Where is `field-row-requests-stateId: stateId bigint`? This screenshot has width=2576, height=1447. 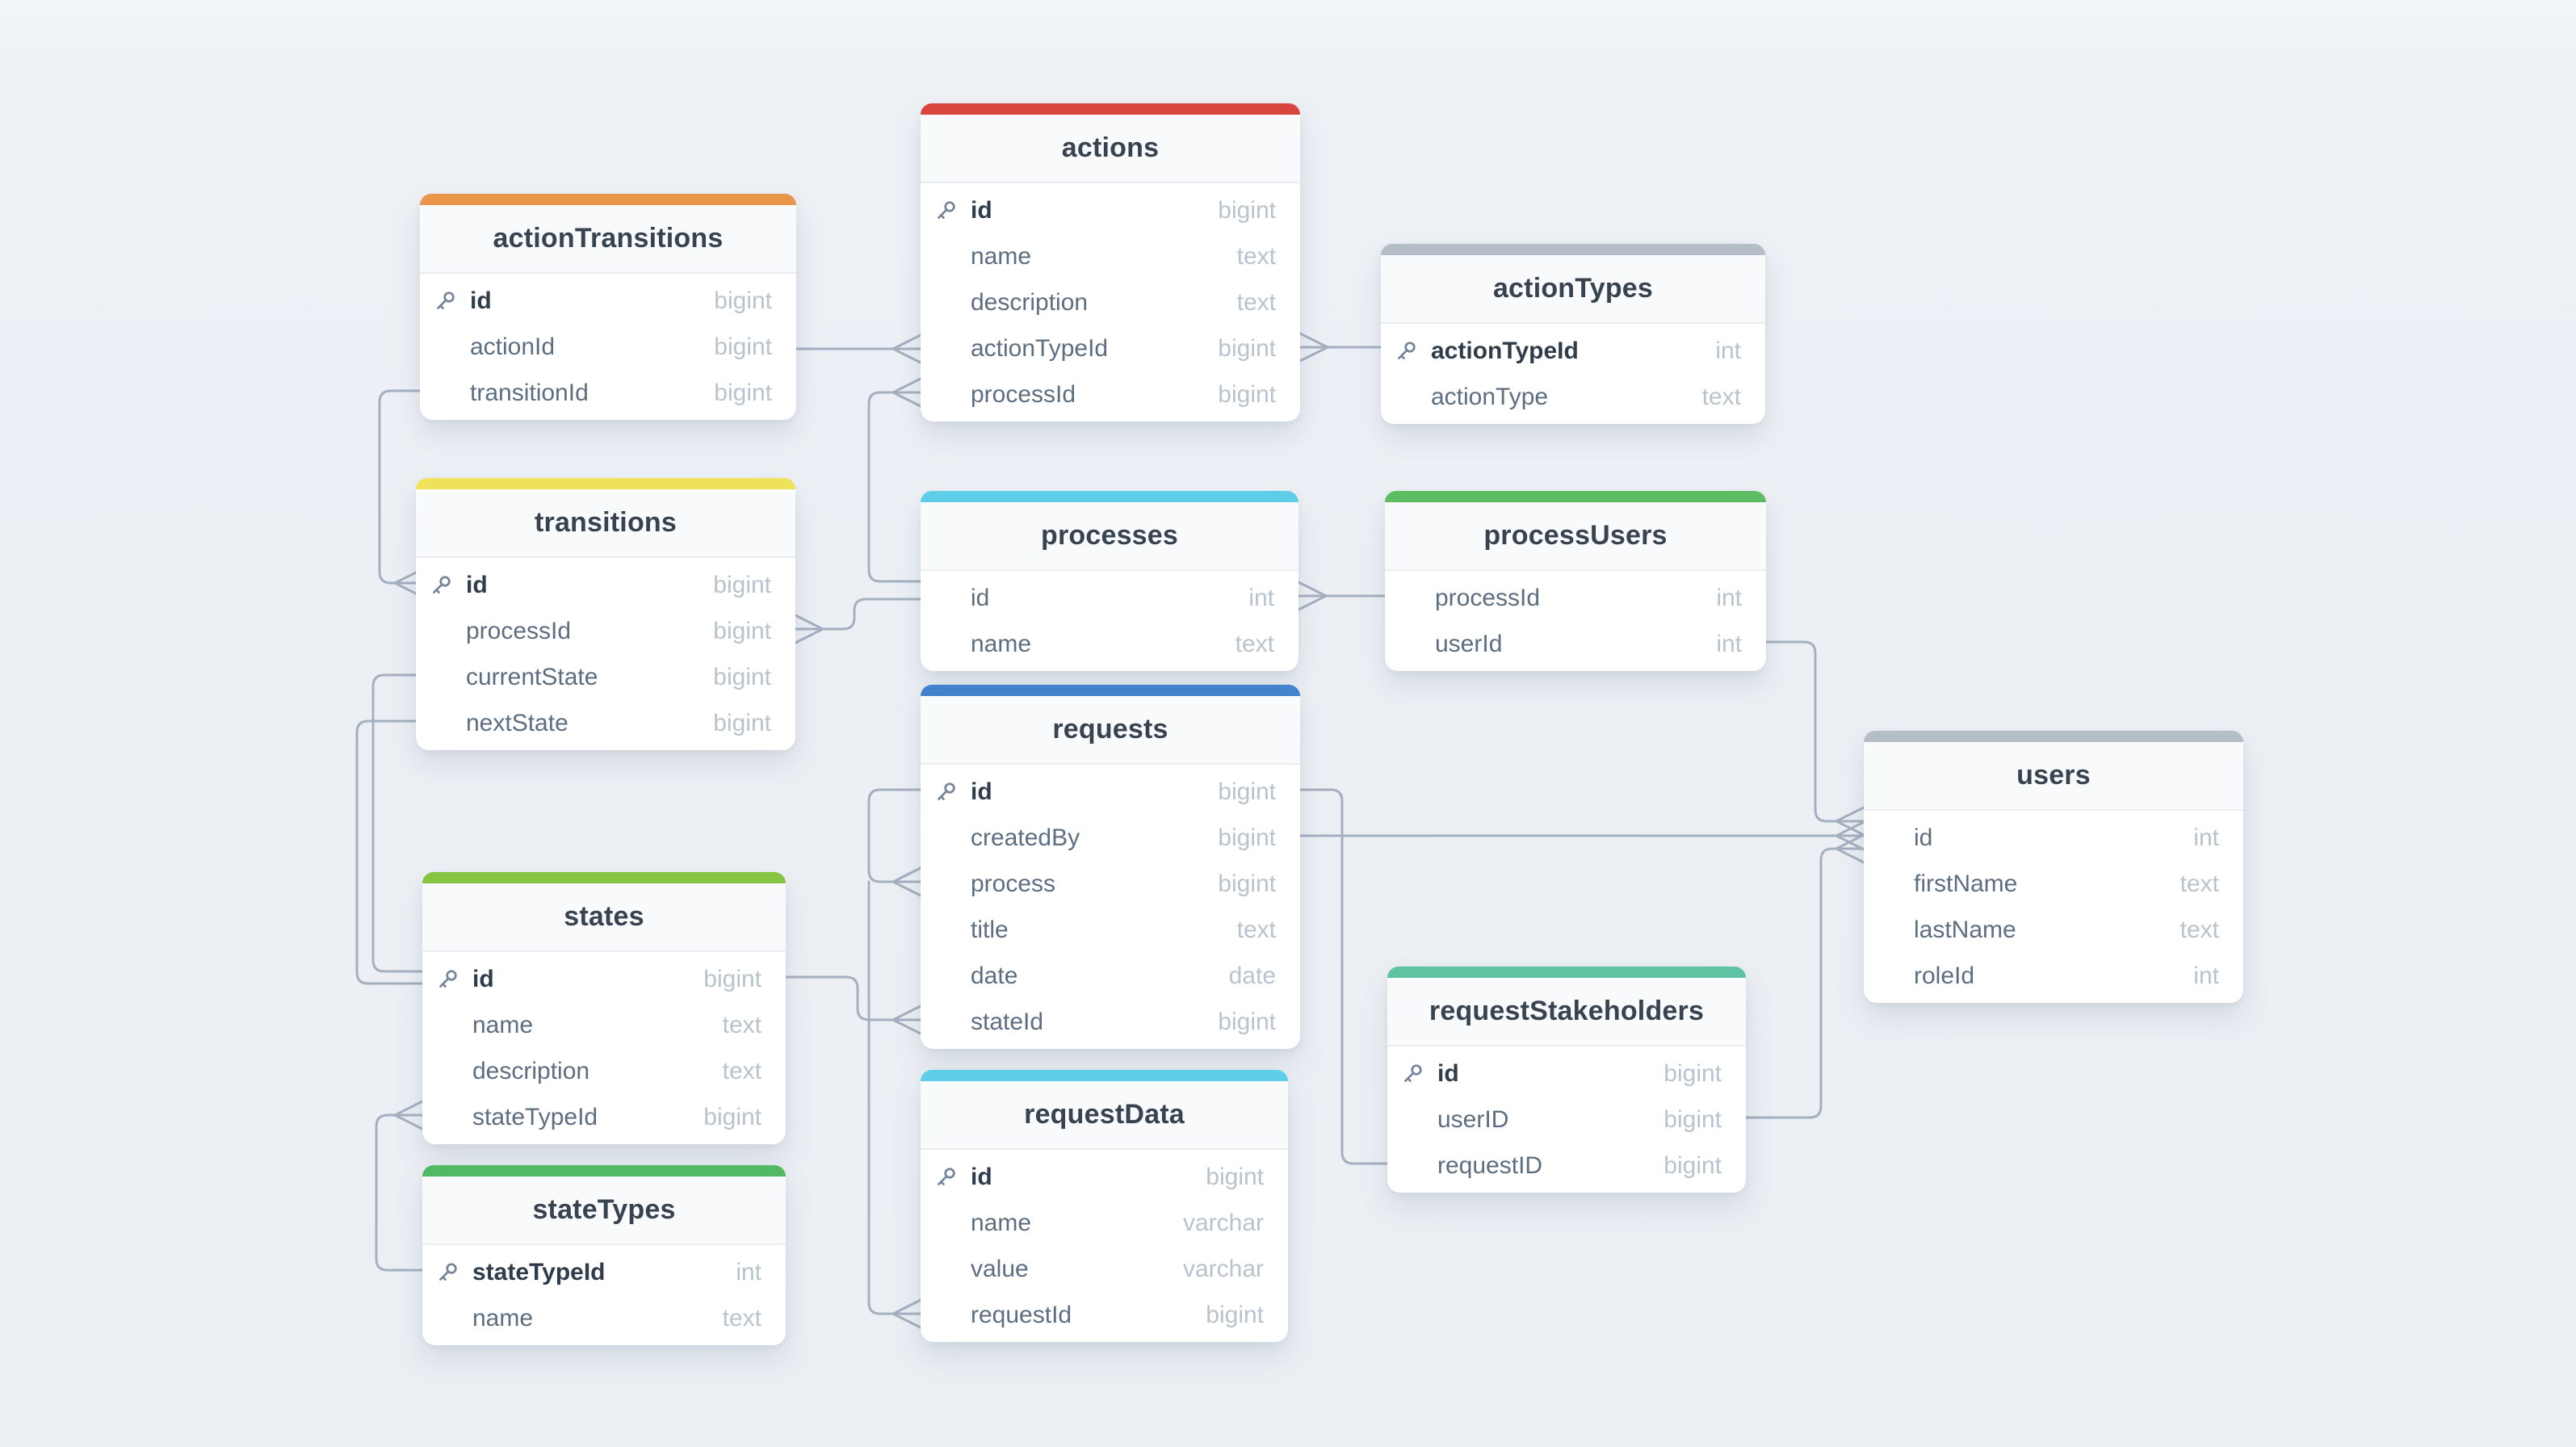 field-row-requests-stateId: stateId bigint is located at coordinates (1110, 1022).